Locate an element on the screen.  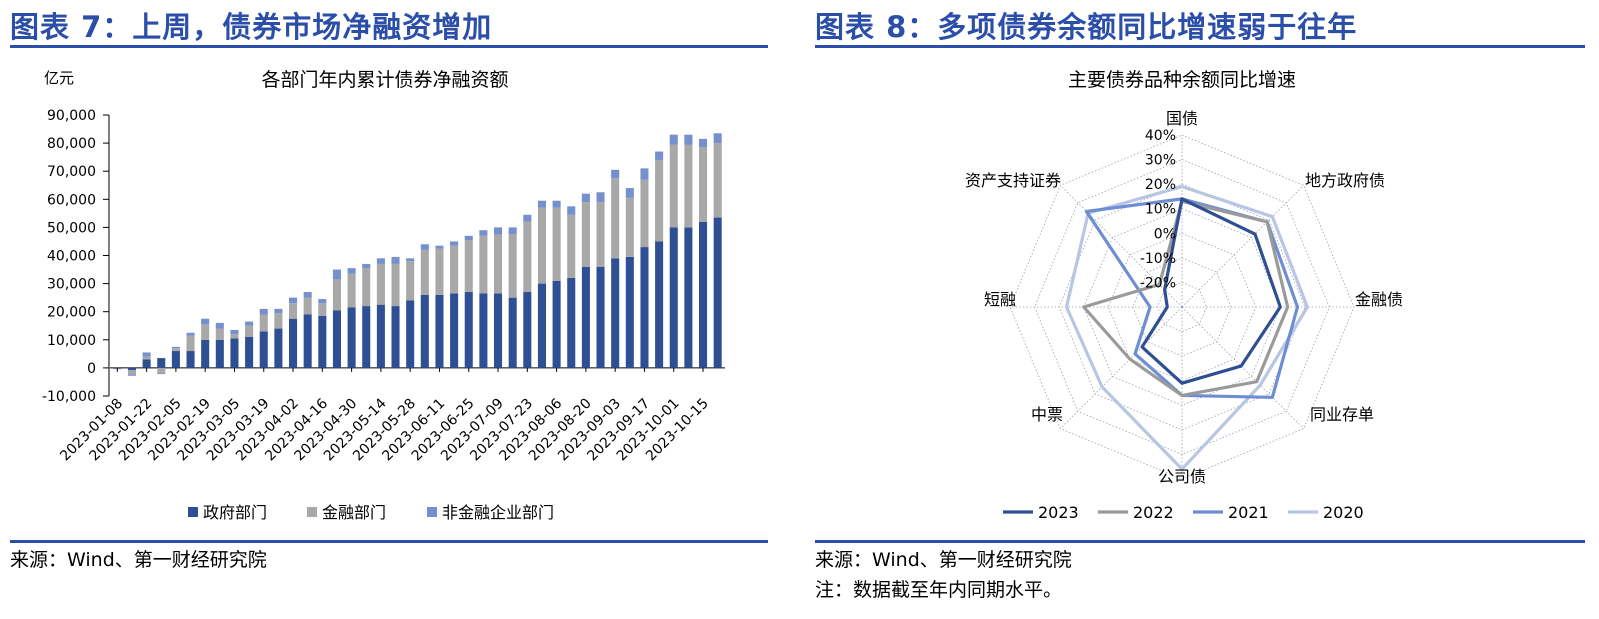
figure-8-title: 图表 8：多项债券余额同比增速弱于往年 is located at coordinates (1086, 27).